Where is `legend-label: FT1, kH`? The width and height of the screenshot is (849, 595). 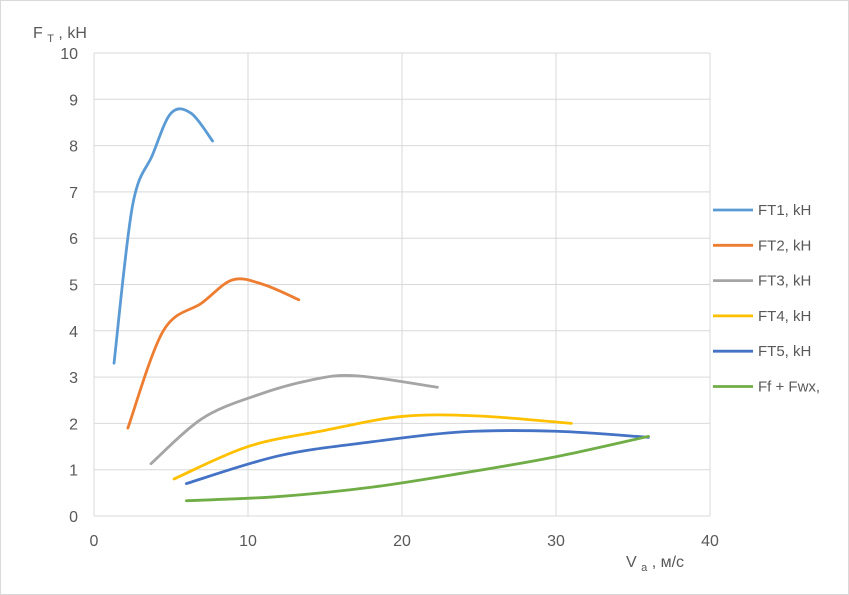 legend-label: FT1, kH is located at coordinates (784, 210).